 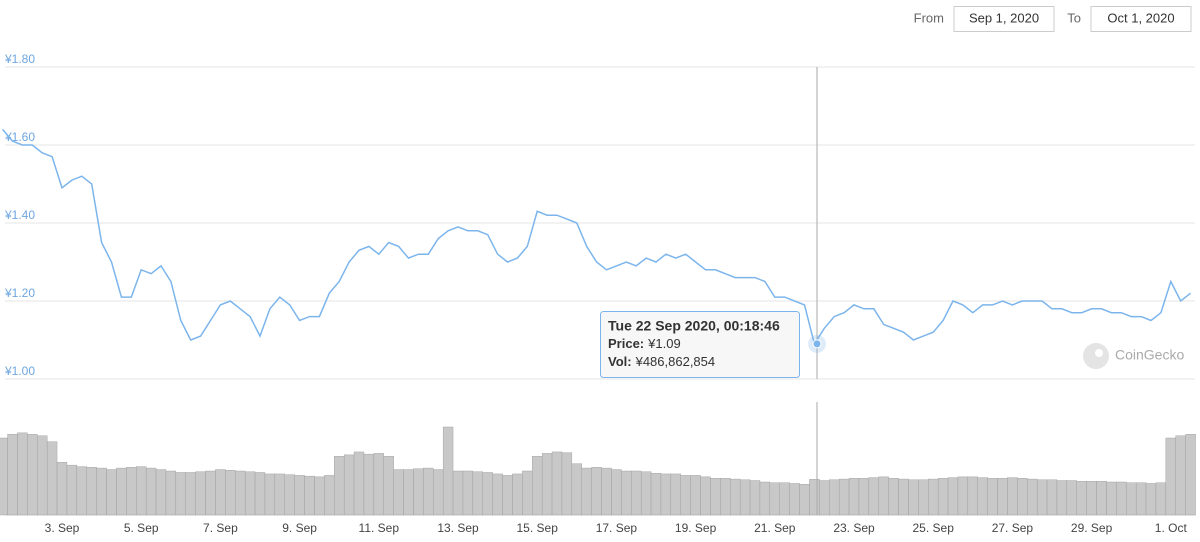 I want to click on y-tick-label: ¥1.80, so click(x=19, y=59).